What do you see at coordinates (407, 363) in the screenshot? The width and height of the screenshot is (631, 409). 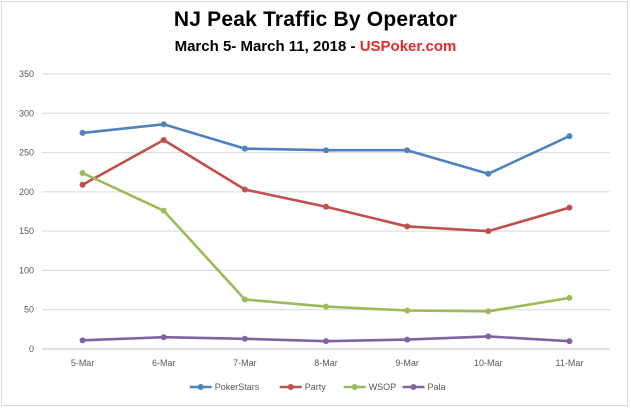 I see `x-tick-label: 9-Mar` at bounding box center [407, 363].